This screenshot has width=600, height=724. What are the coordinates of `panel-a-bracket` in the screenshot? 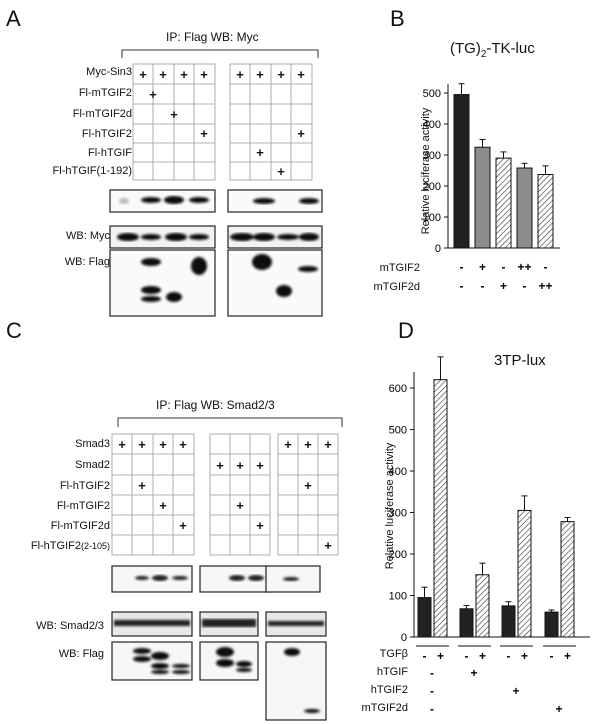 It's located at (220, 53).